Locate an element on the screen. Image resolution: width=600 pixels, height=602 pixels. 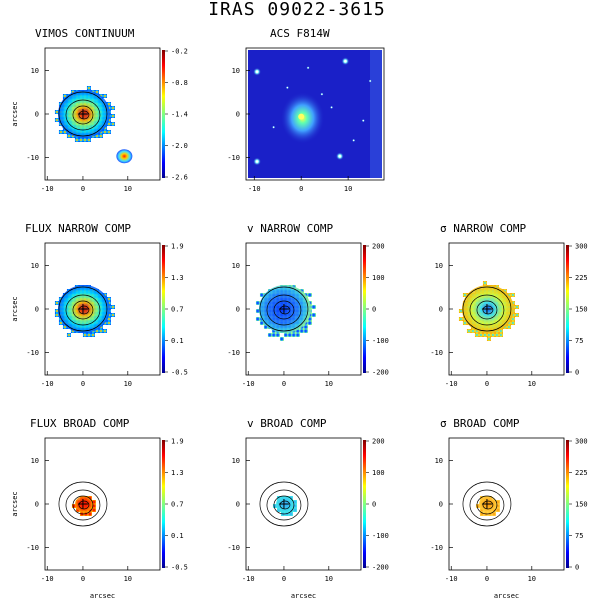
panel-title: FLUX NARROW COMP is located at coordinates (78, 228).